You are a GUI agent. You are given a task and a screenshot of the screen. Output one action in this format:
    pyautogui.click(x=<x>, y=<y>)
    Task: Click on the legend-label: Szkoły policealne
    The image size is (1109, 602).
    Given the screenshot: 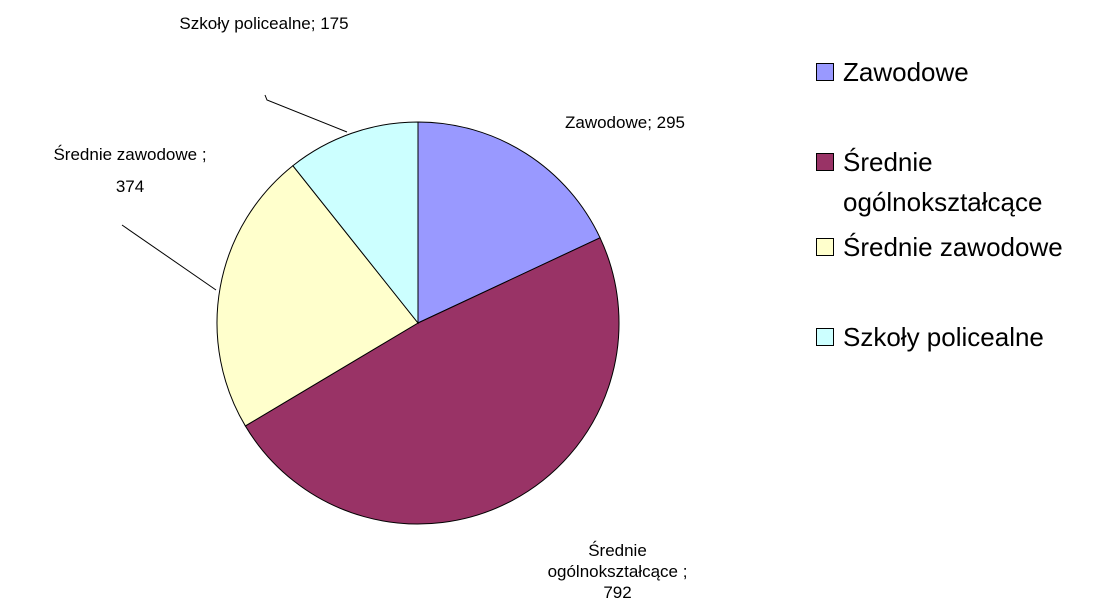 What is the action you would take?
    pyautogui.click(x=943, y=337)
    